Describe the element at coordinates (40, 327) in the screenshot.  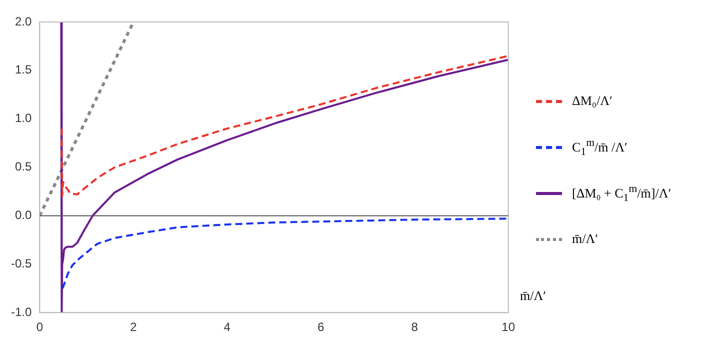
I see `x-tick-label: 0` at that location.